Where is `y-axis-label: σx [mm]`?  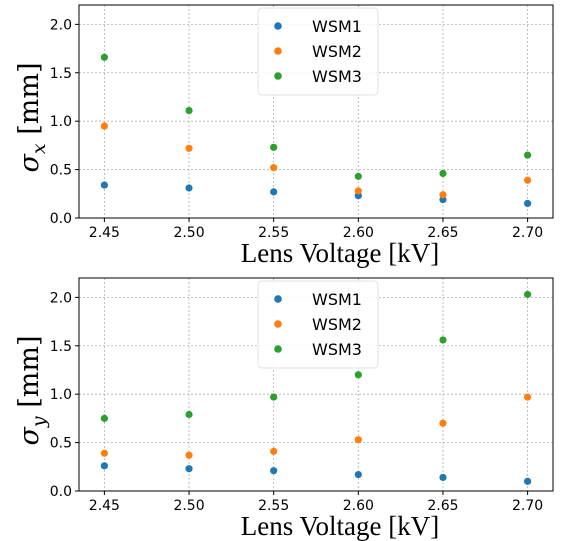
y-axis-label: σx [mm] is located at coordinates (32, 117).